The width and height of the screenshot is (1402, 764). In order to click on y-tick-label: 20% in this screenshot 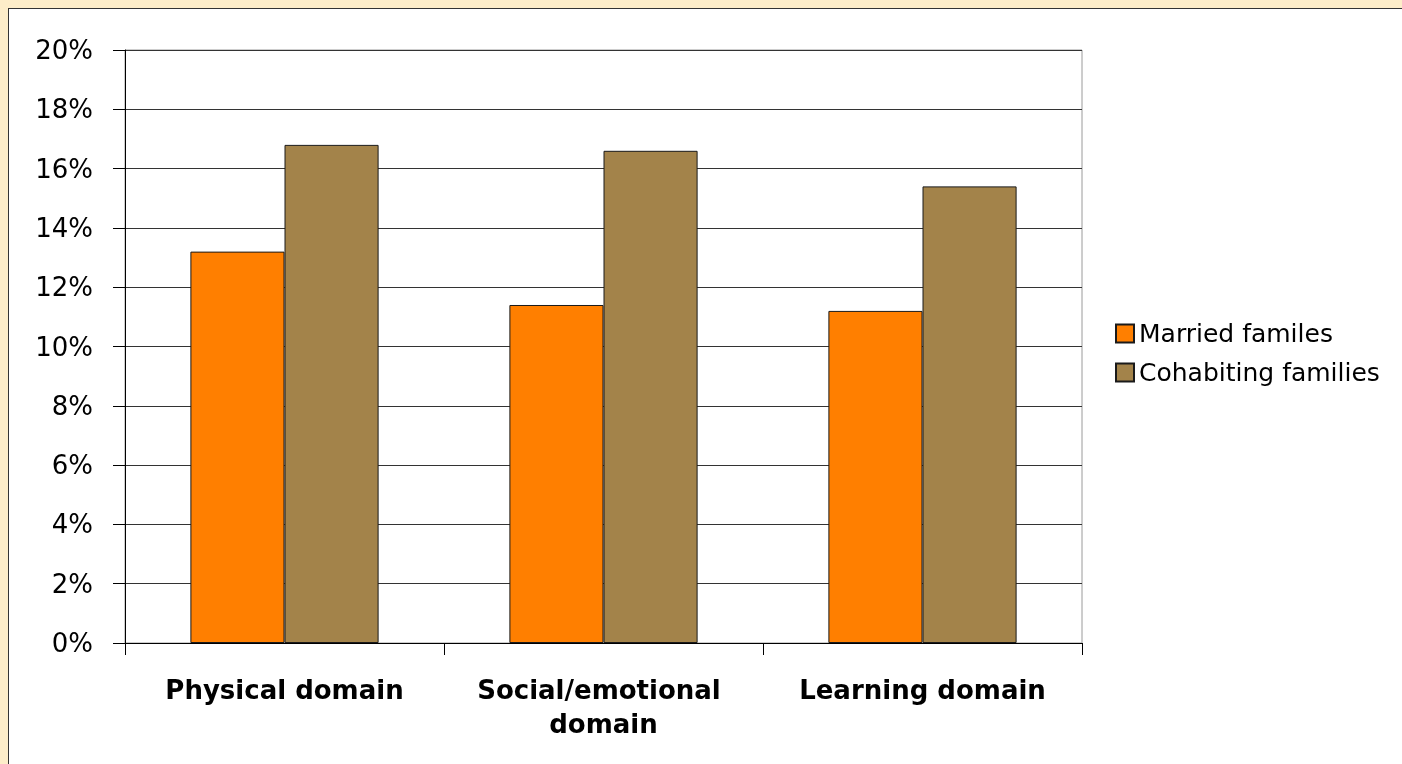, I will do `click(64, 50)`.